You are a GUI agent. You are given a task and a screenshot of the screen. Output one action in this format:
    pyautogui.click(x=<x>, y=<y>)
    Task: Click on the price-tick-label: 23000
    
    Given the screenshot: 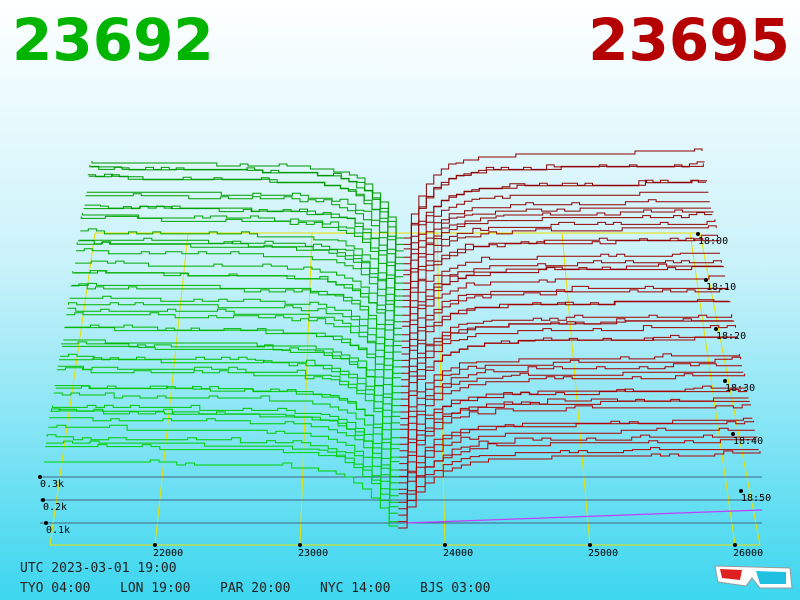 What is the action you would take?
    pyautogui.click(x=313, y=553)
    